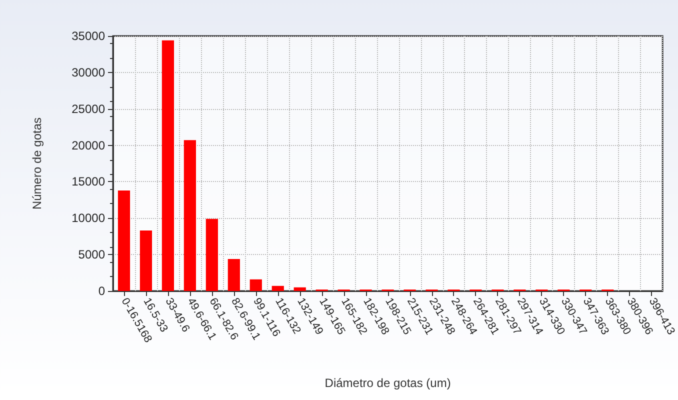 This screenshot has width=678, height=400. I want to click on y-tick-label: 35000, so click(89, 36).